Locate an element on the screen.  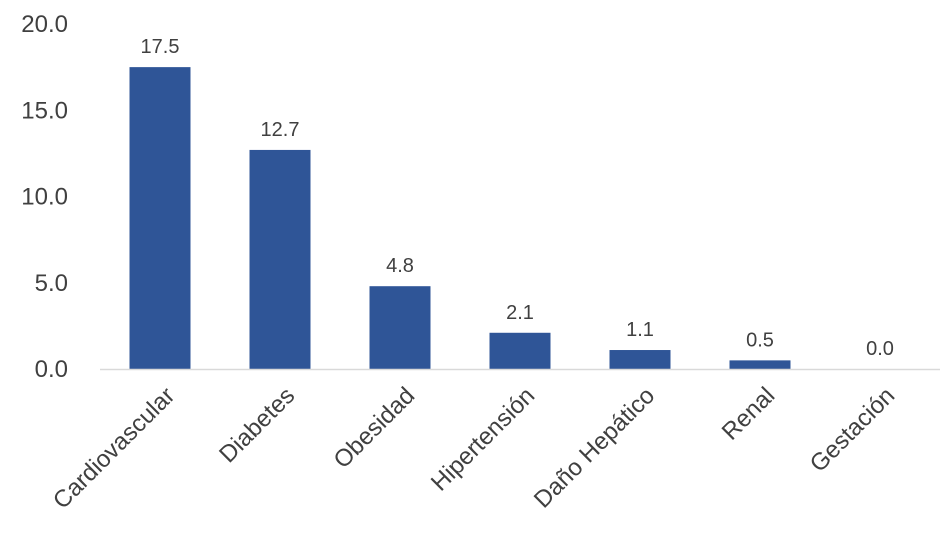
category-label: Renal is located at coordinates (748, 413).